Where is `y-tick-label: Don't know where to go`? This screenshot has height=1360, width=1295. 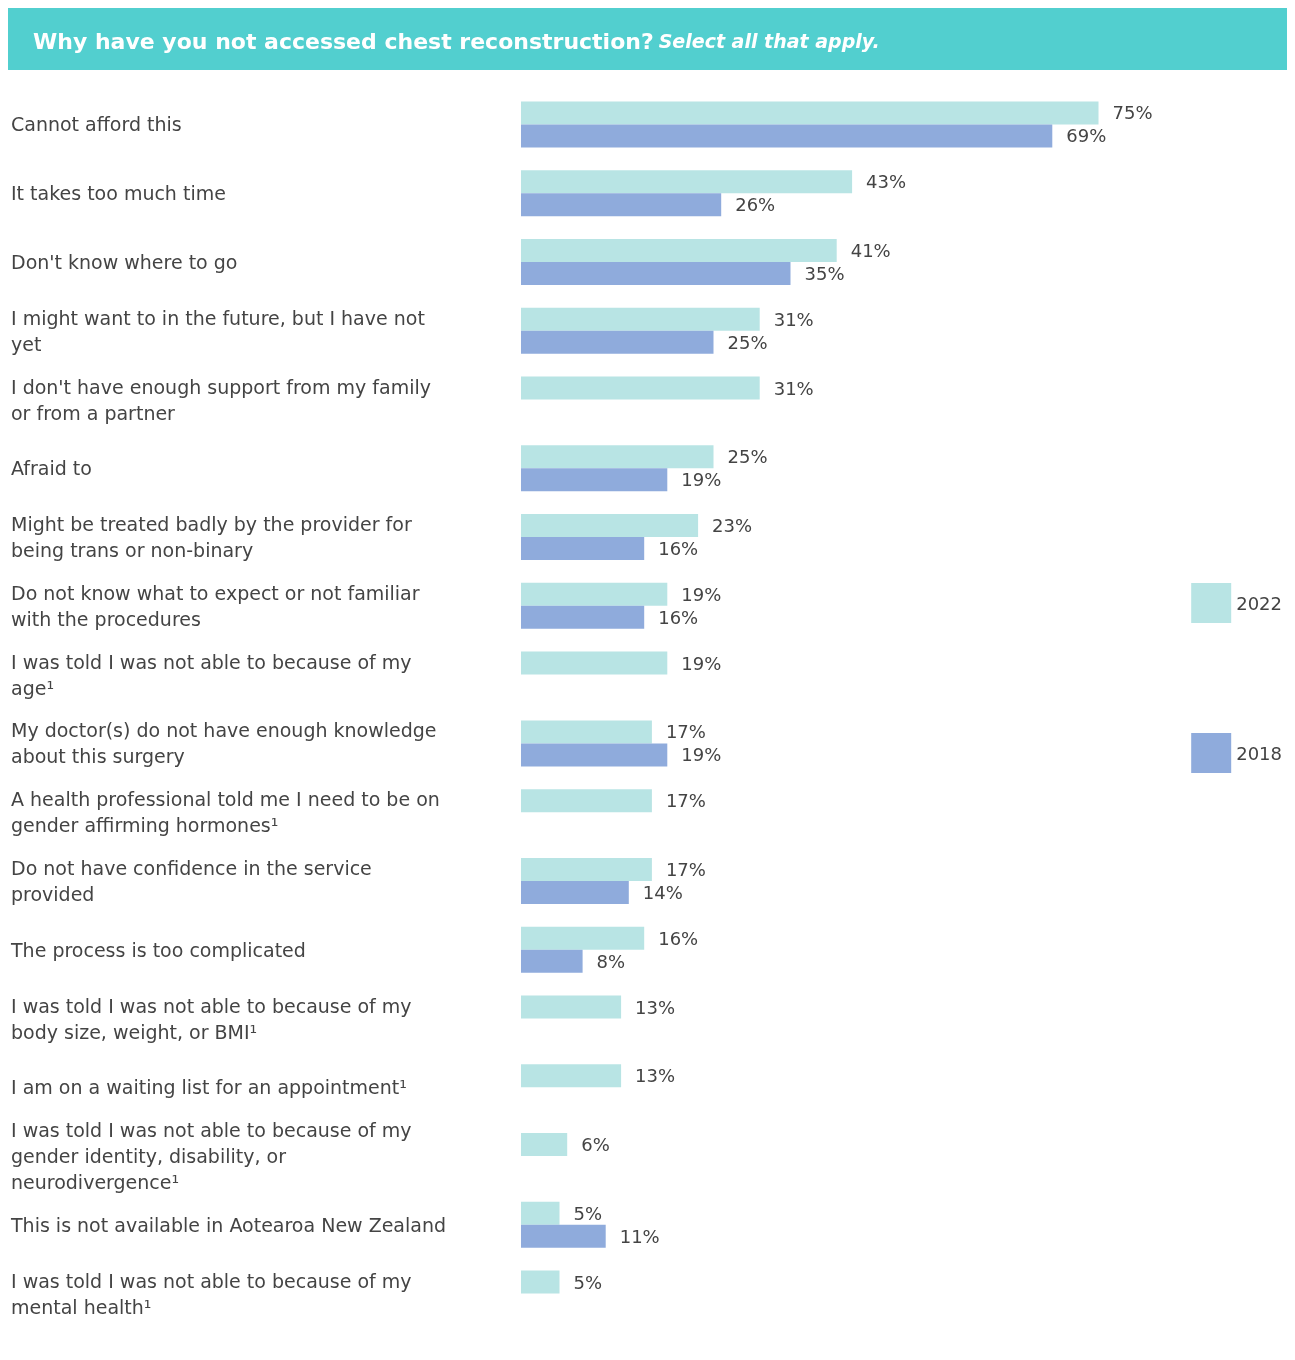
y-tick-label: Don't know where to go is located at coordinates (124, 261).